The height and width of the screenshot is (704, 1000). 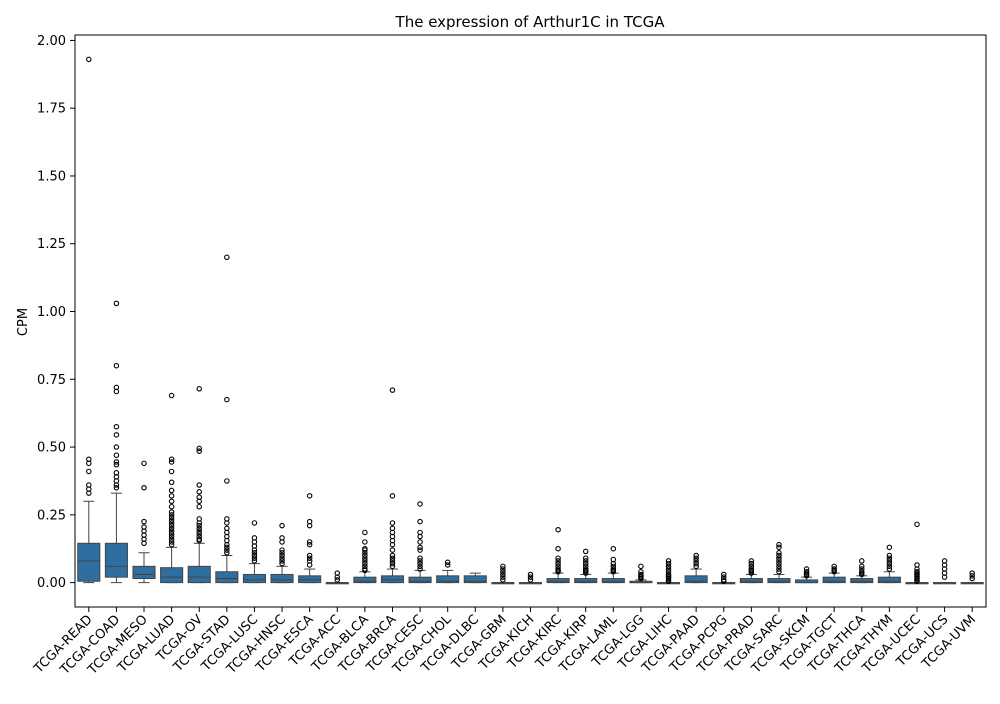 I want to click on box-tcga-thym, so click(x=889, y=564).